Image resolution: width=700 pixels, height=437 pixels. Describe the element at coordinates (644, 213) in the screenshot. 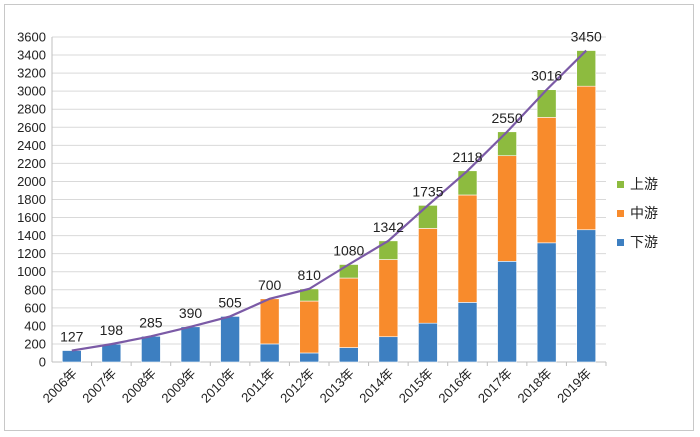

I see `legend-label: 中游` at that location.